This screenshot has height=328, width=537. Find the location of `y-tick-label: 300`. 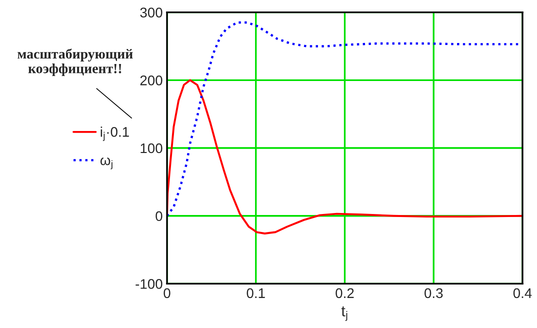

y-tick-label: 300 is located at coordinates (151, 13).